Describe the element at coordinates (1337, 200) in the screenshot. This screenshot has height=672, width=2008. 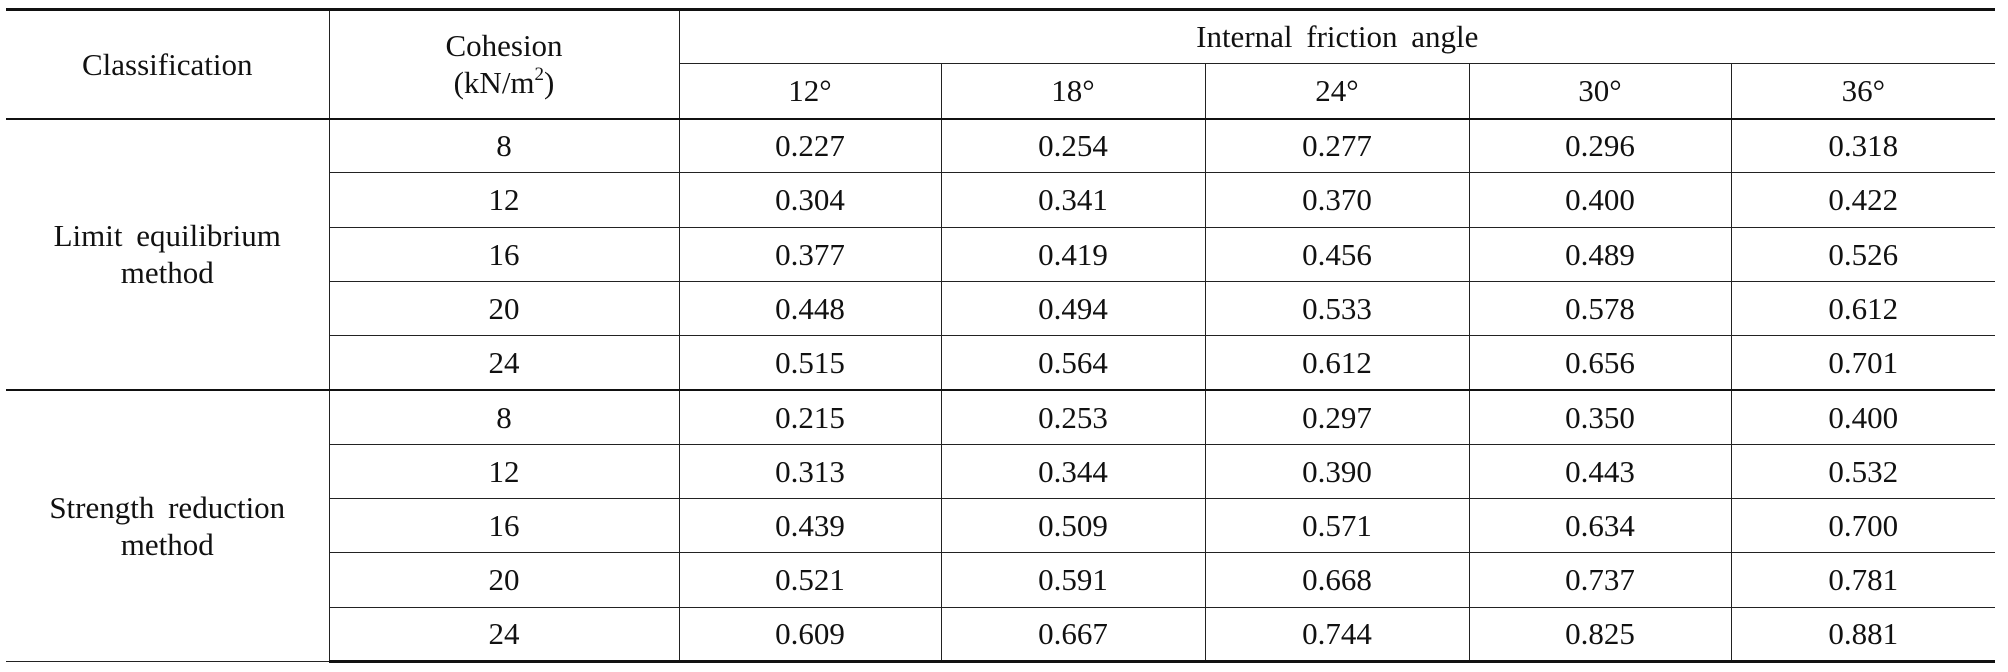
I see `value-cell: 0.370` at that location.